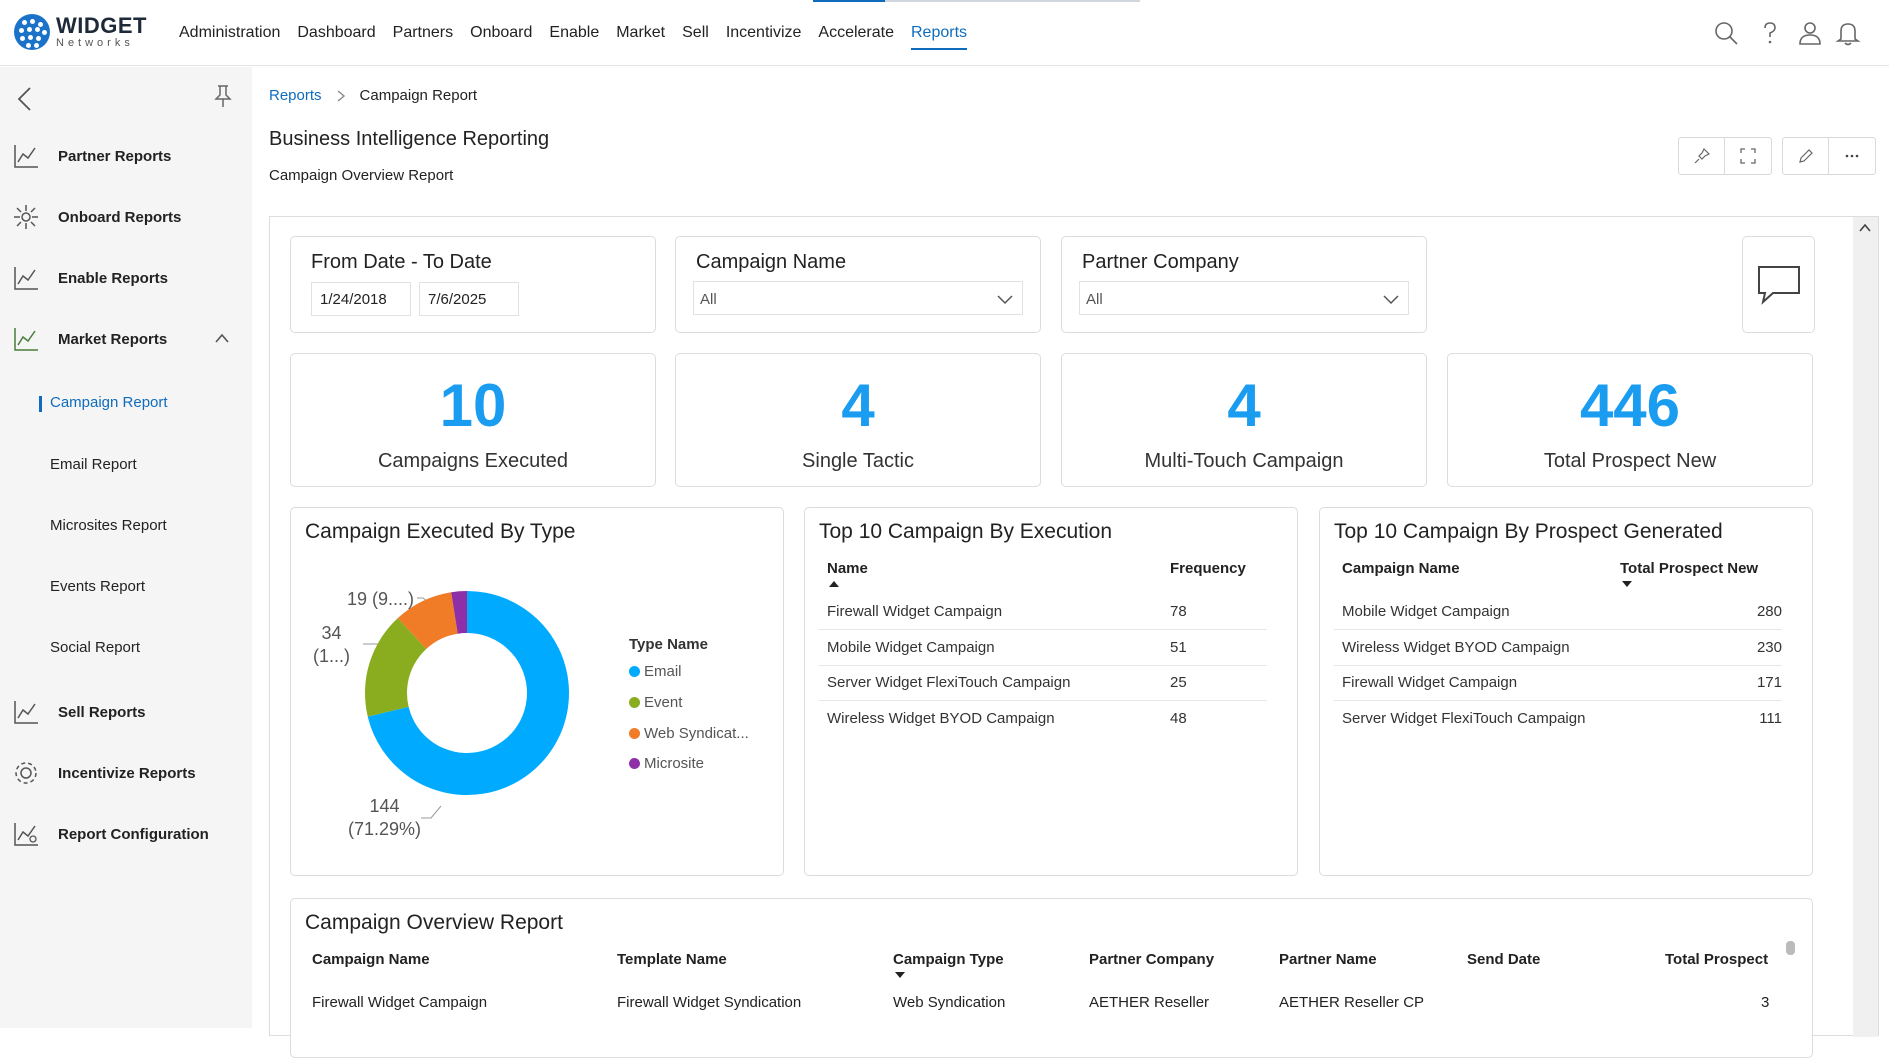 The height and width of the screenshot is (1058, 1889). What do you see at coordinates (1852, 156) in the screenshot?
I see `more-options-button` at bounding box center [1852, 156].